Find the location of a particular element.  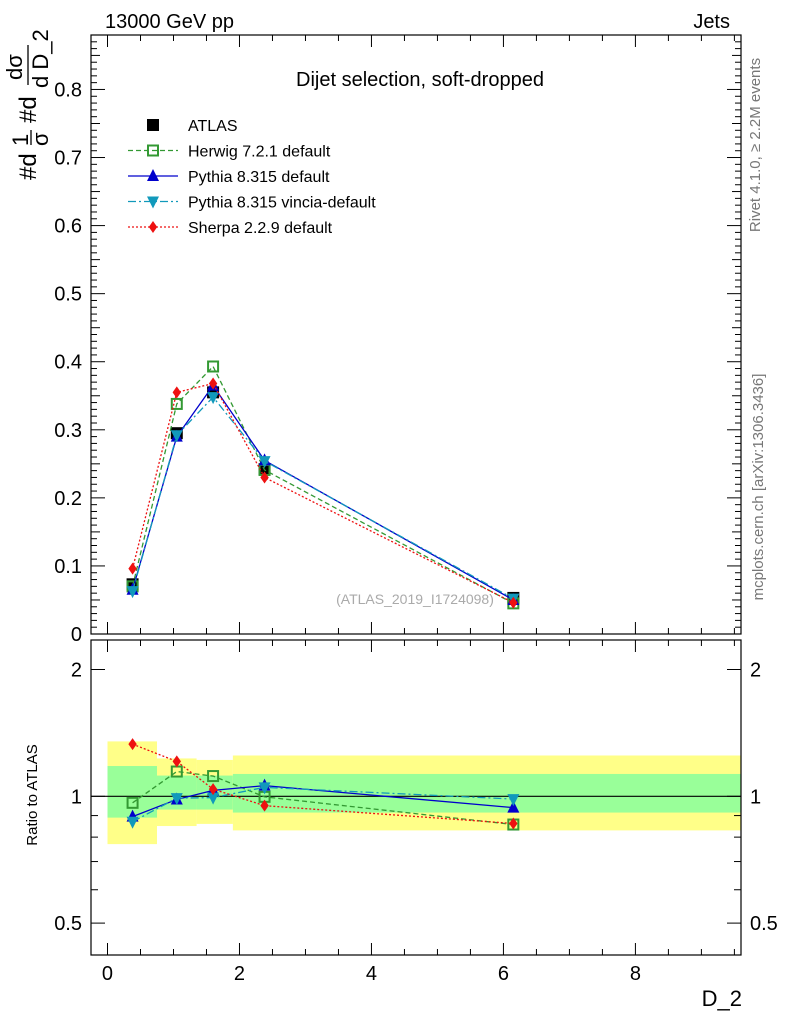

ratio-y-tick-label: 2 is located at coordinates (76, 671).